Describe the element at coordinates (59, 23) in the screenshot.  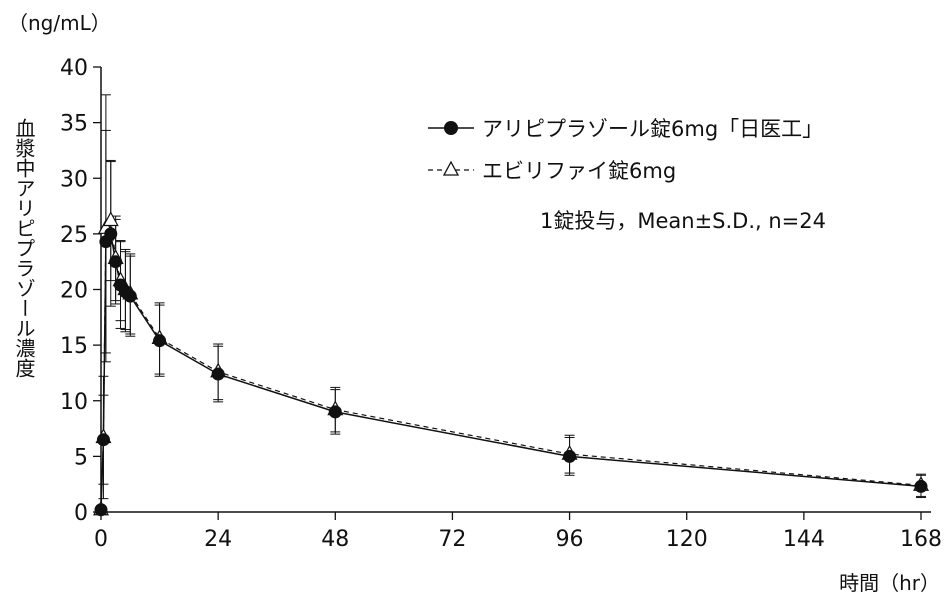
I see `y-unit-label: （ng/mL）` at that location.